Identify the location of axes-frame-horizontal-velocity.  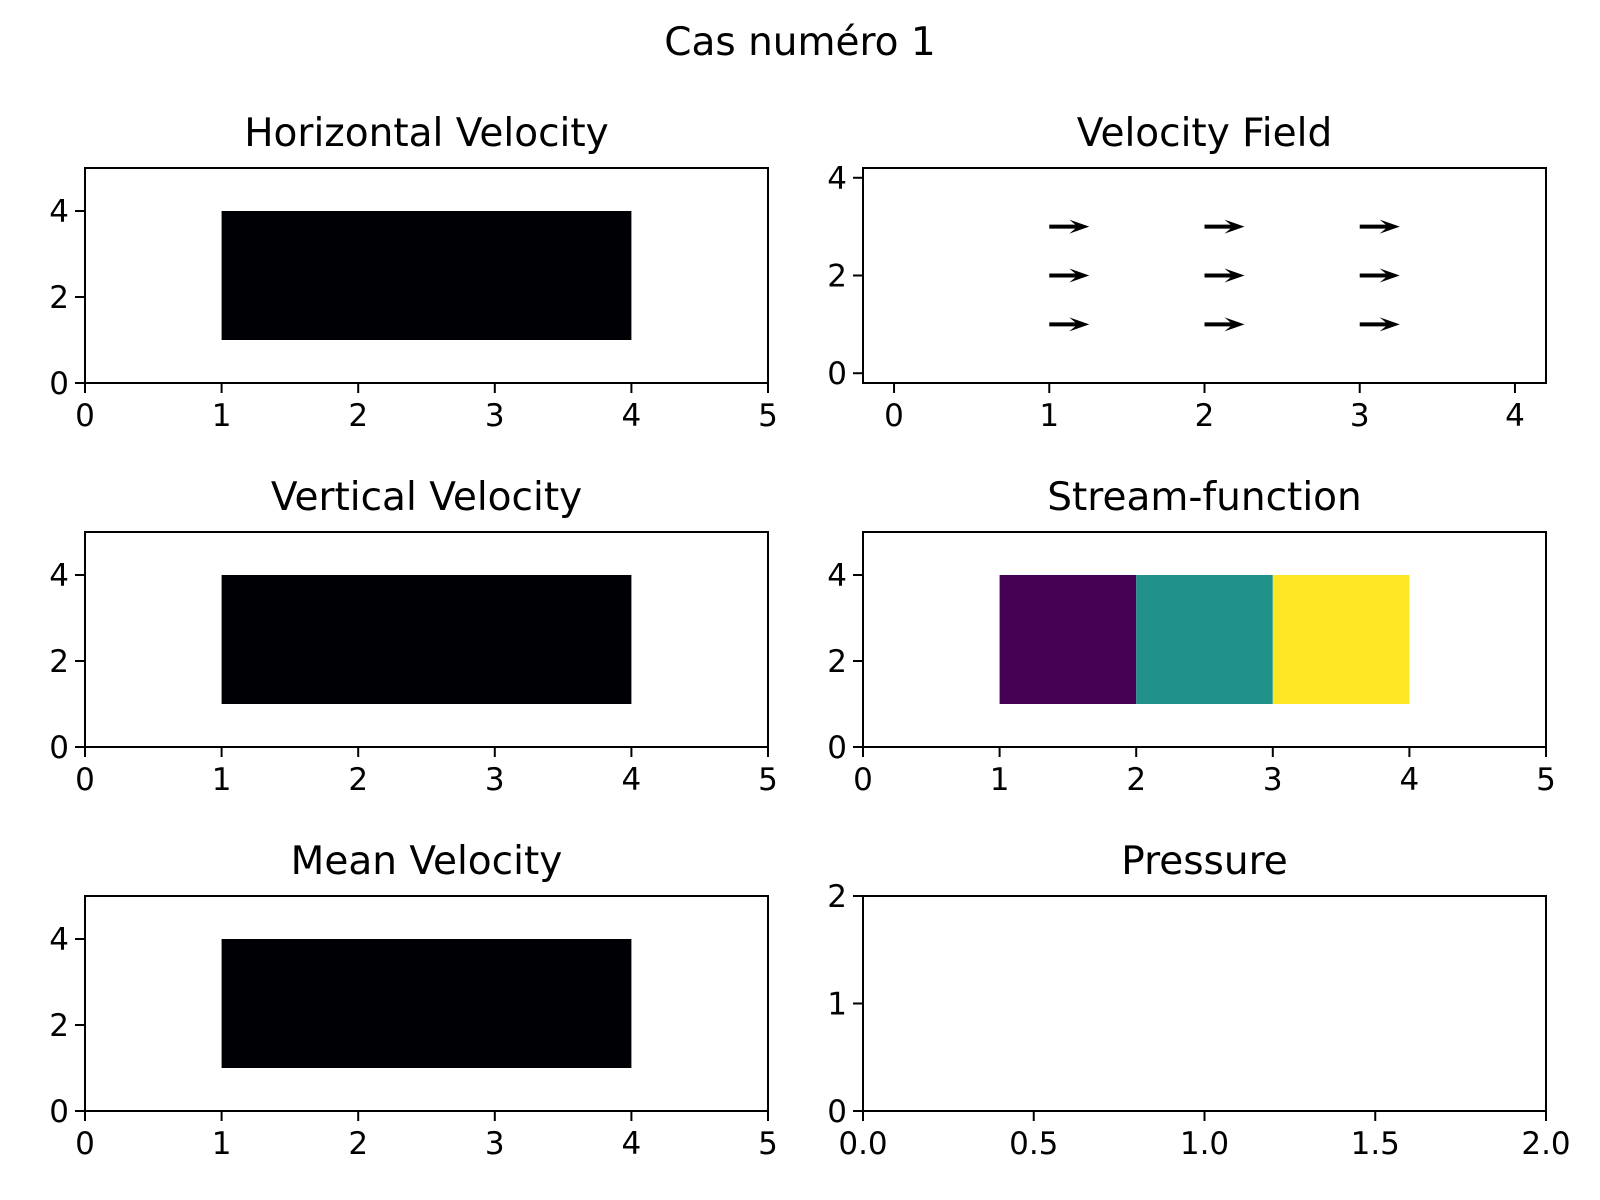
(426, 275).